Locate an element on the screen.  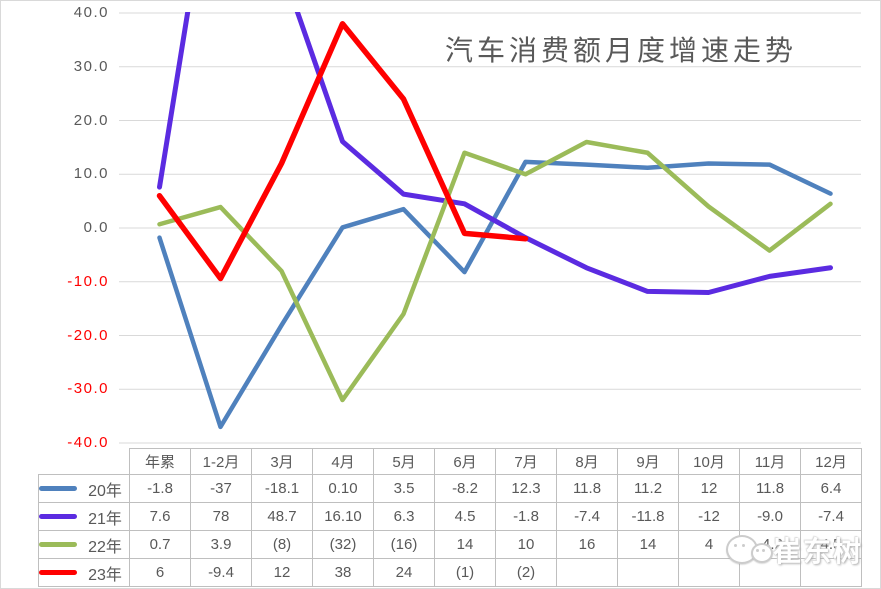
table-cell: 16 is located at coordinates (587, 544).